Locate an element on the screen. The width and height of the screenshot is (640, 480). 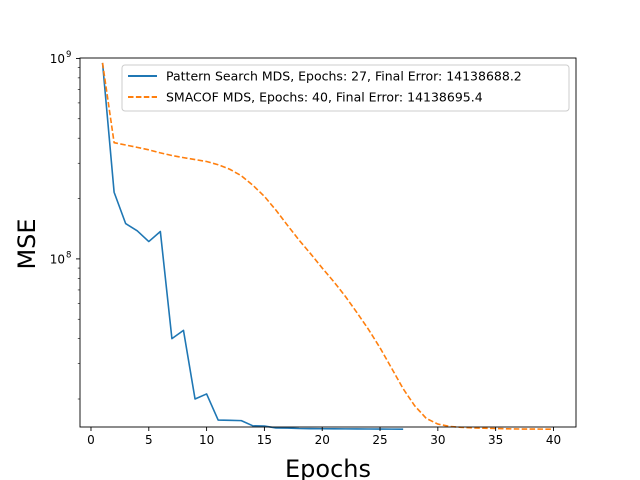
y-axis-label: MSE is located at coordinates (27, 243).